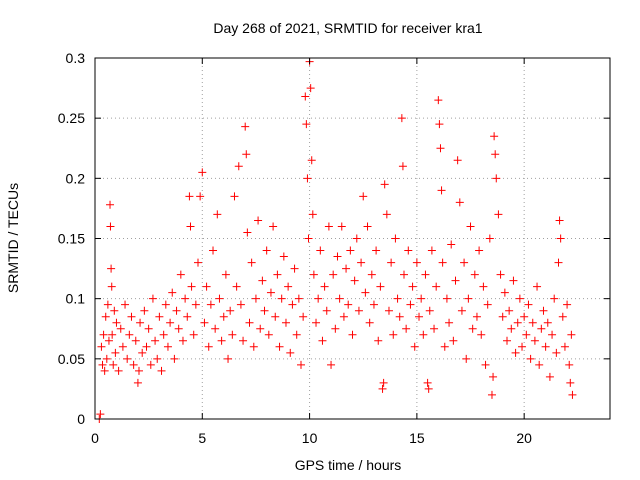  Describe the element at coordinates (524, 438) in the screenshot. I see `x-tick-label: 20` at that location.